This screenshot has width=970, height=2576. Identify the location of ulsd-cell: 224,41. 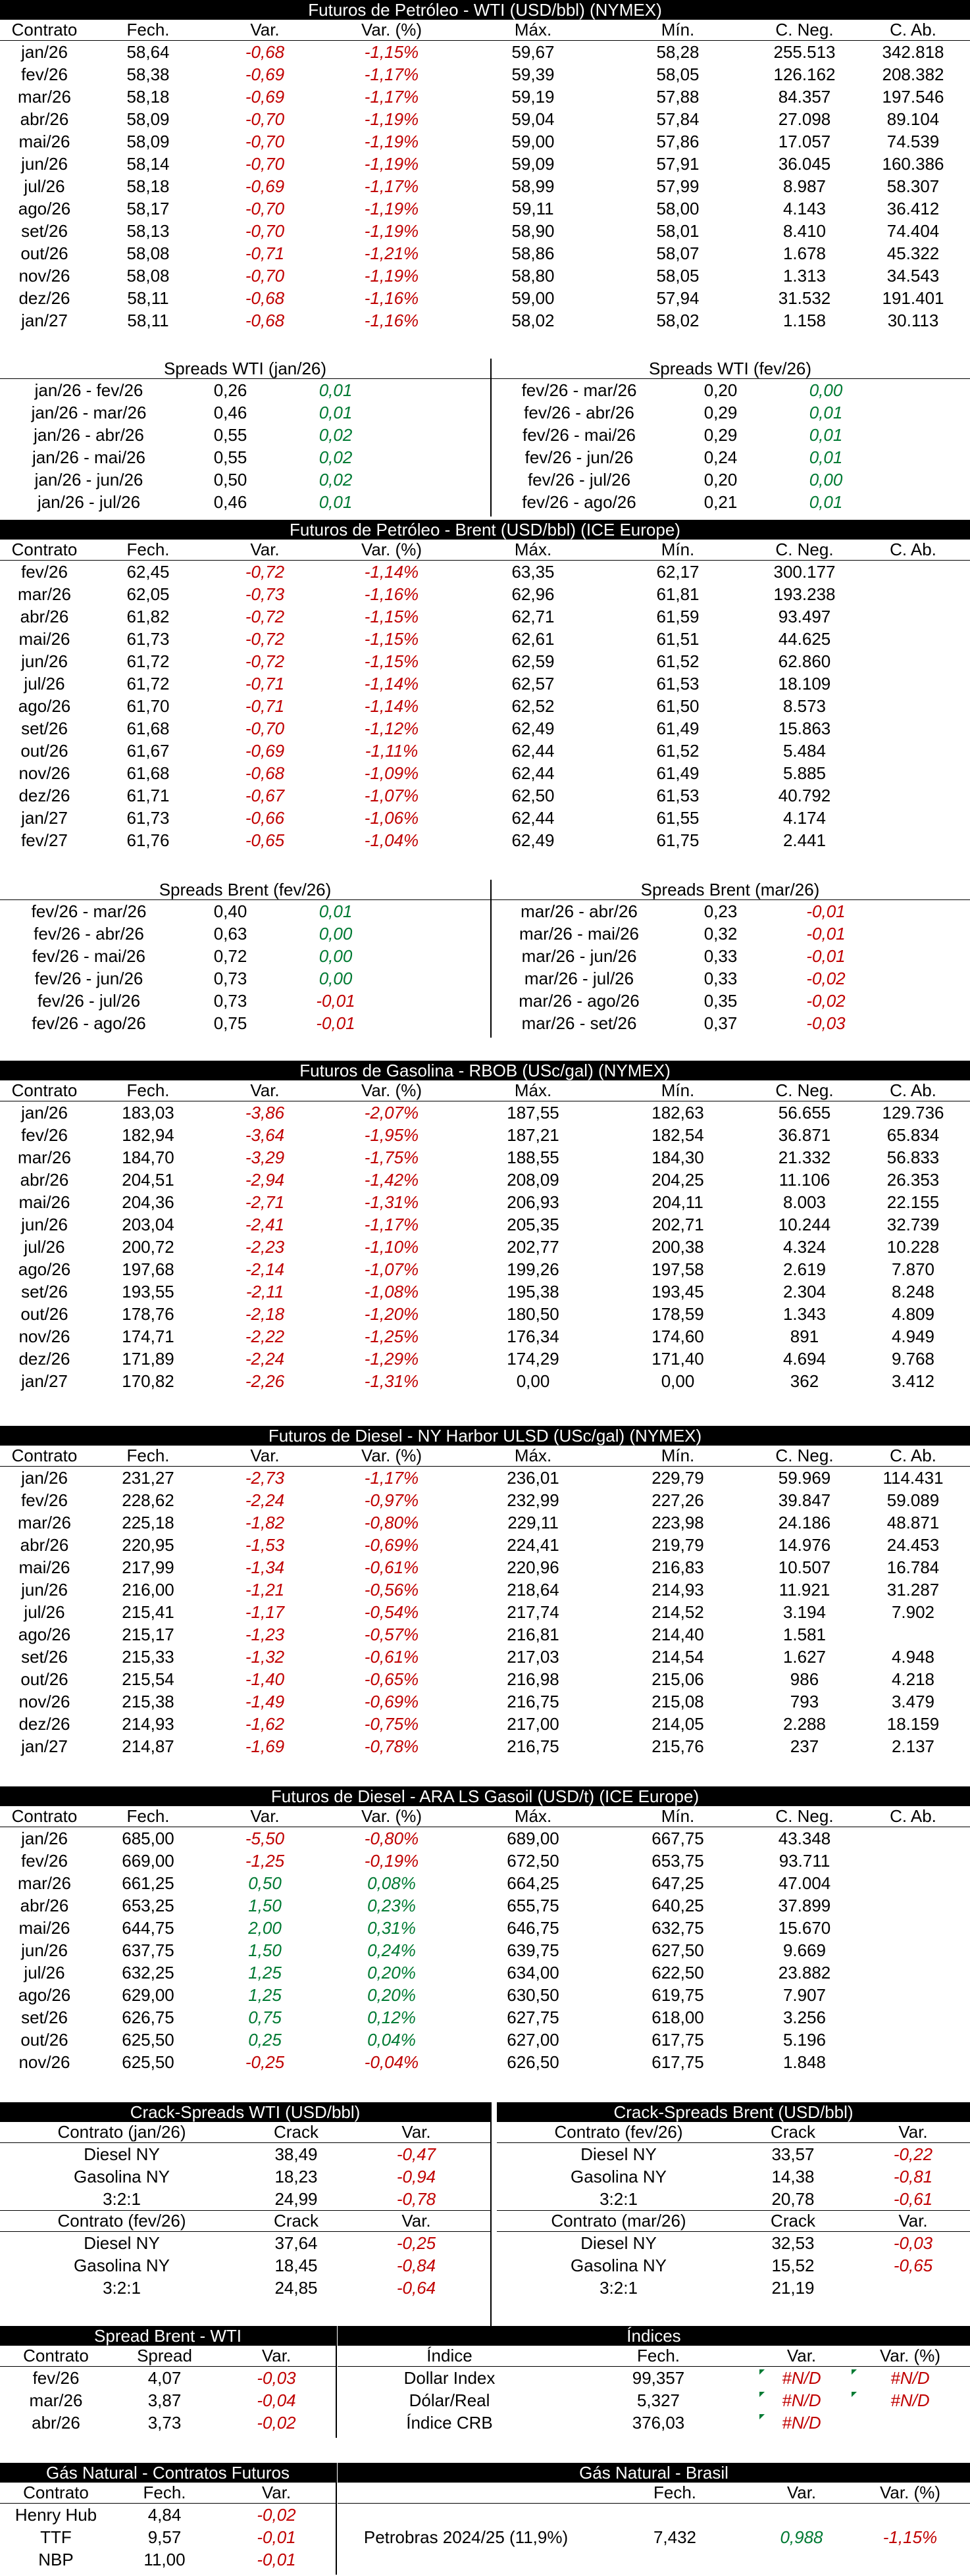
(533, 1545).